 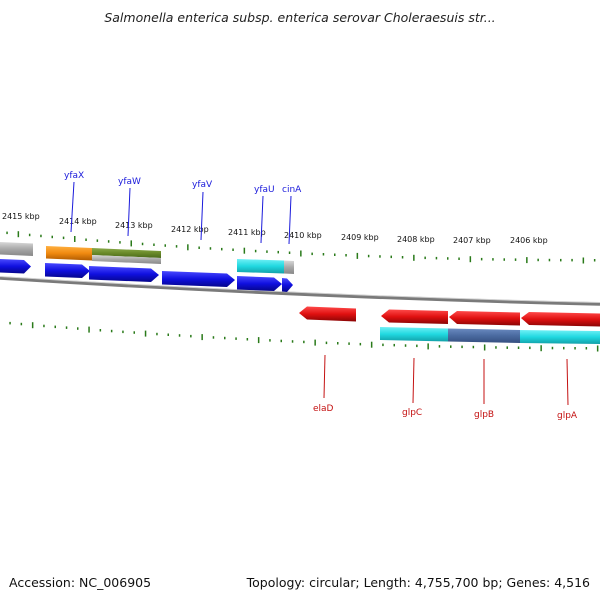 I want to click on genome-backbone, so click(x=300, y=291).